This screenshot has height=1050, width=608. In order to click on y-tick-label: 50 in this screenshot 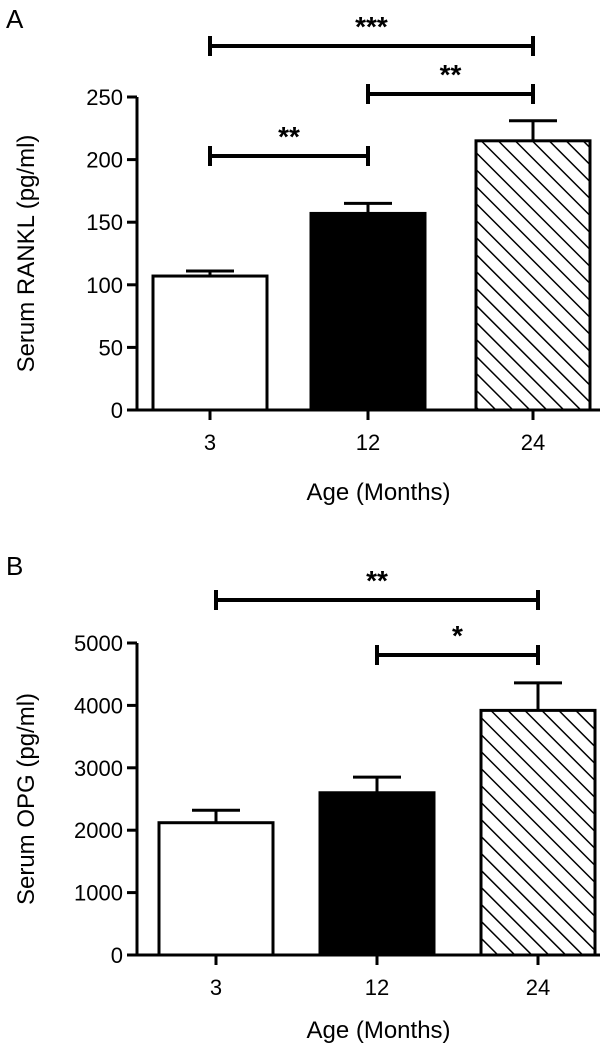, I will do `click(111, 347)`.